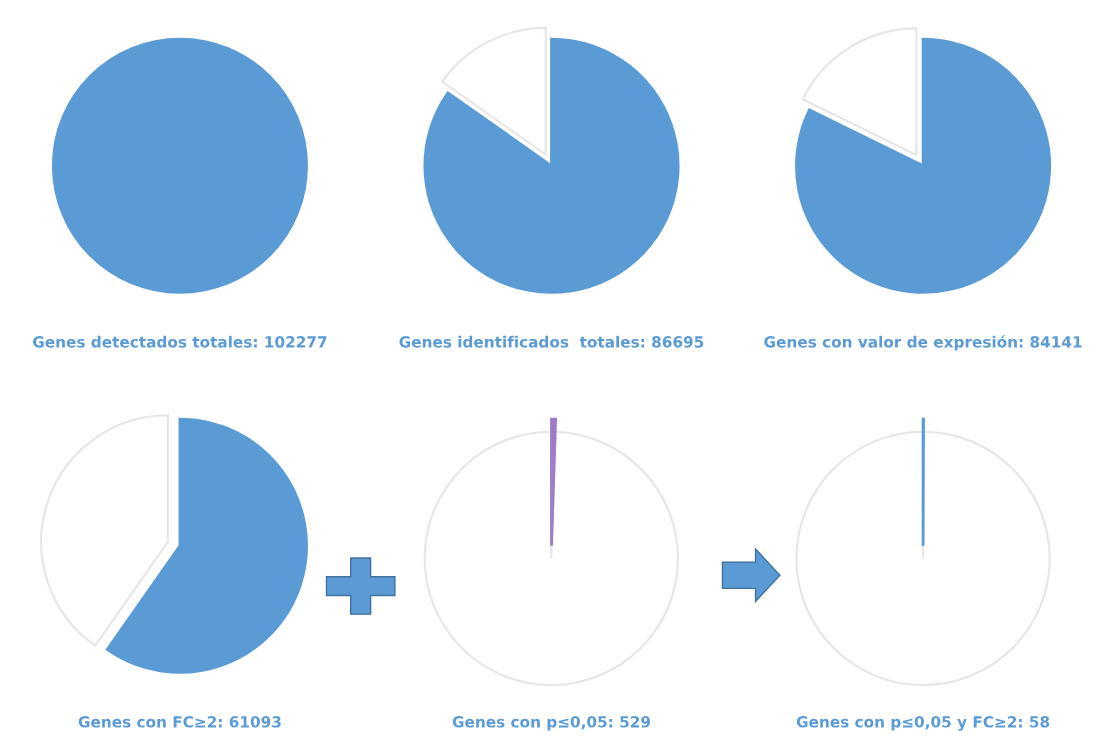 Image resolution: width=1103 pixels, height=749 pixels. I want to click on text: Genes con valor de expresión: 84141, so click(923, 343).